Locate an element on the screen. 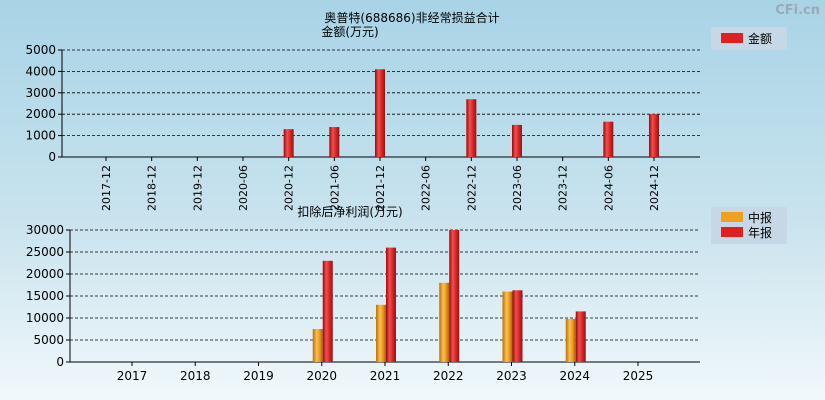 The width and height of the screenshot is (825, 400). legend-swatch-annual is located at coordinates (732, 232).